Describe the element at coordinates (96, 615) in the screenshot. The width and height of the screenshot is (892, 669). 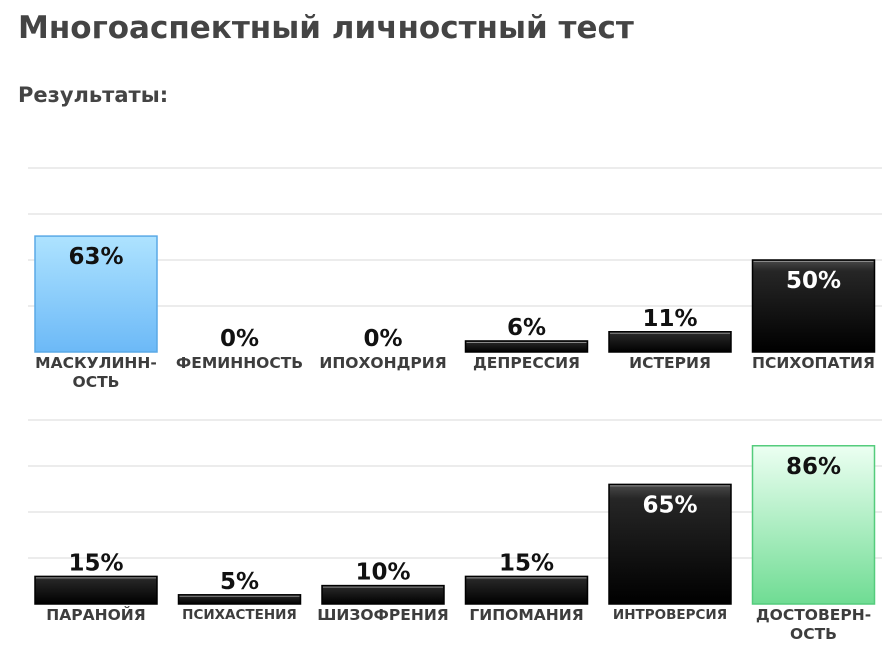
I see `category-label: ПАРАНОЙЯ` at that location.